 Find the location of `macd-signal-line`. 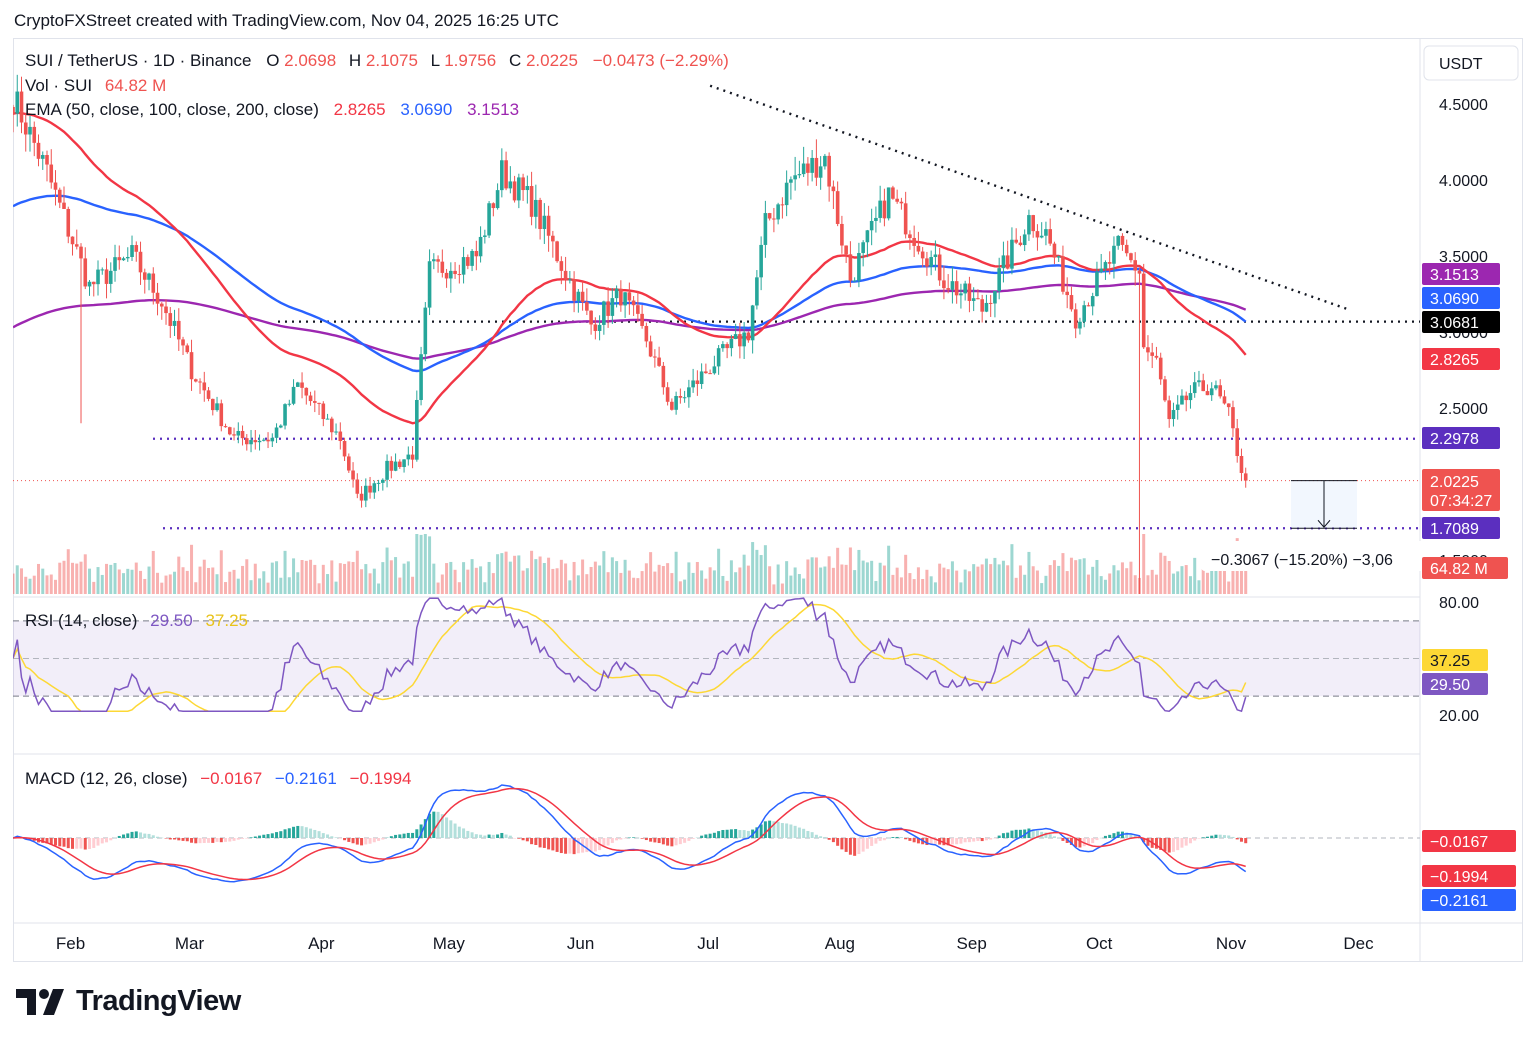

macd-signal-line is located at coordinates (629, 834).